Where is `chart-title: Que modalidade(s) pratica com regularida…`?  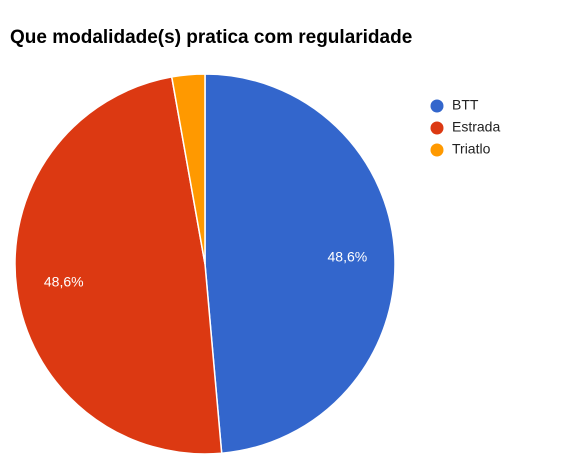
chart-title: Que modalidade(s) pratica com regularida… is located at coordinates (211, 37).